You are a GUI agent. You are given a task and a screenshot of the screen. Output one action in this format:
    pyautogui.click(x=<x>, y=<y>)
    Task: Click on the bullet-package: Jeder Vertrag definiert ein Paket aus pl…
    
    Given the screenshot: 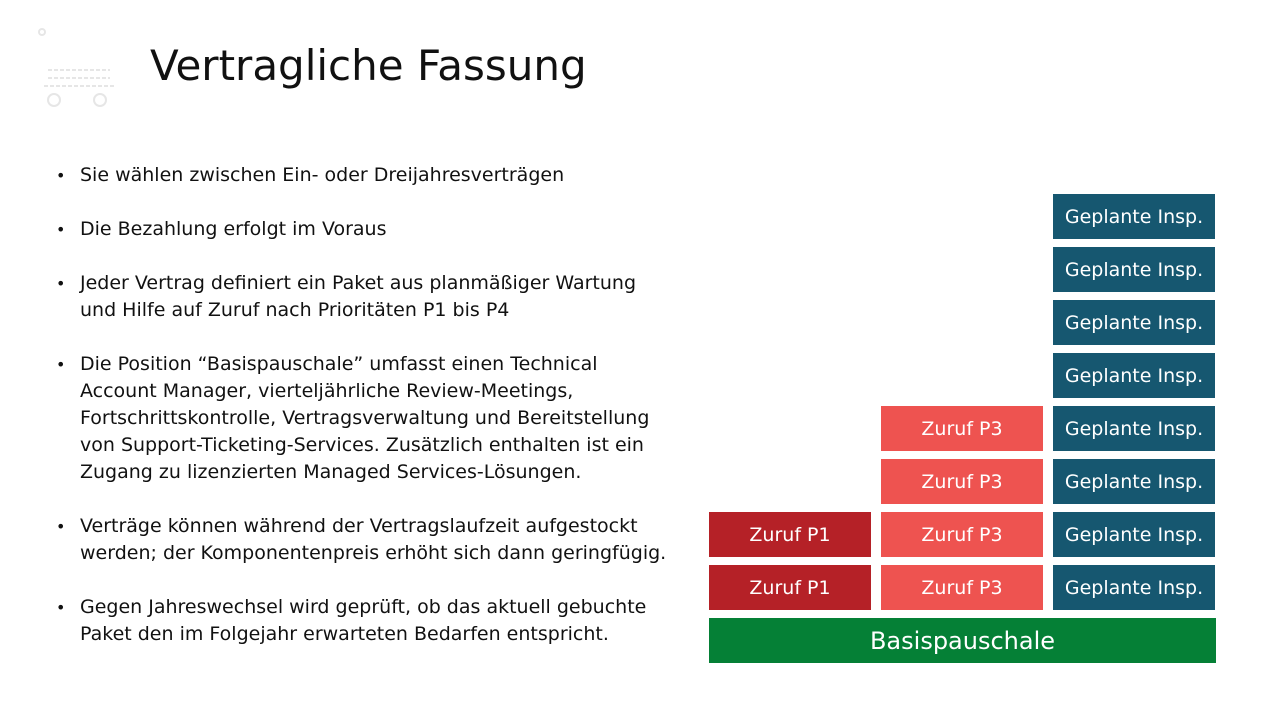 What is the action you would take?
    pyautogui.click(x=366, y=297)
    